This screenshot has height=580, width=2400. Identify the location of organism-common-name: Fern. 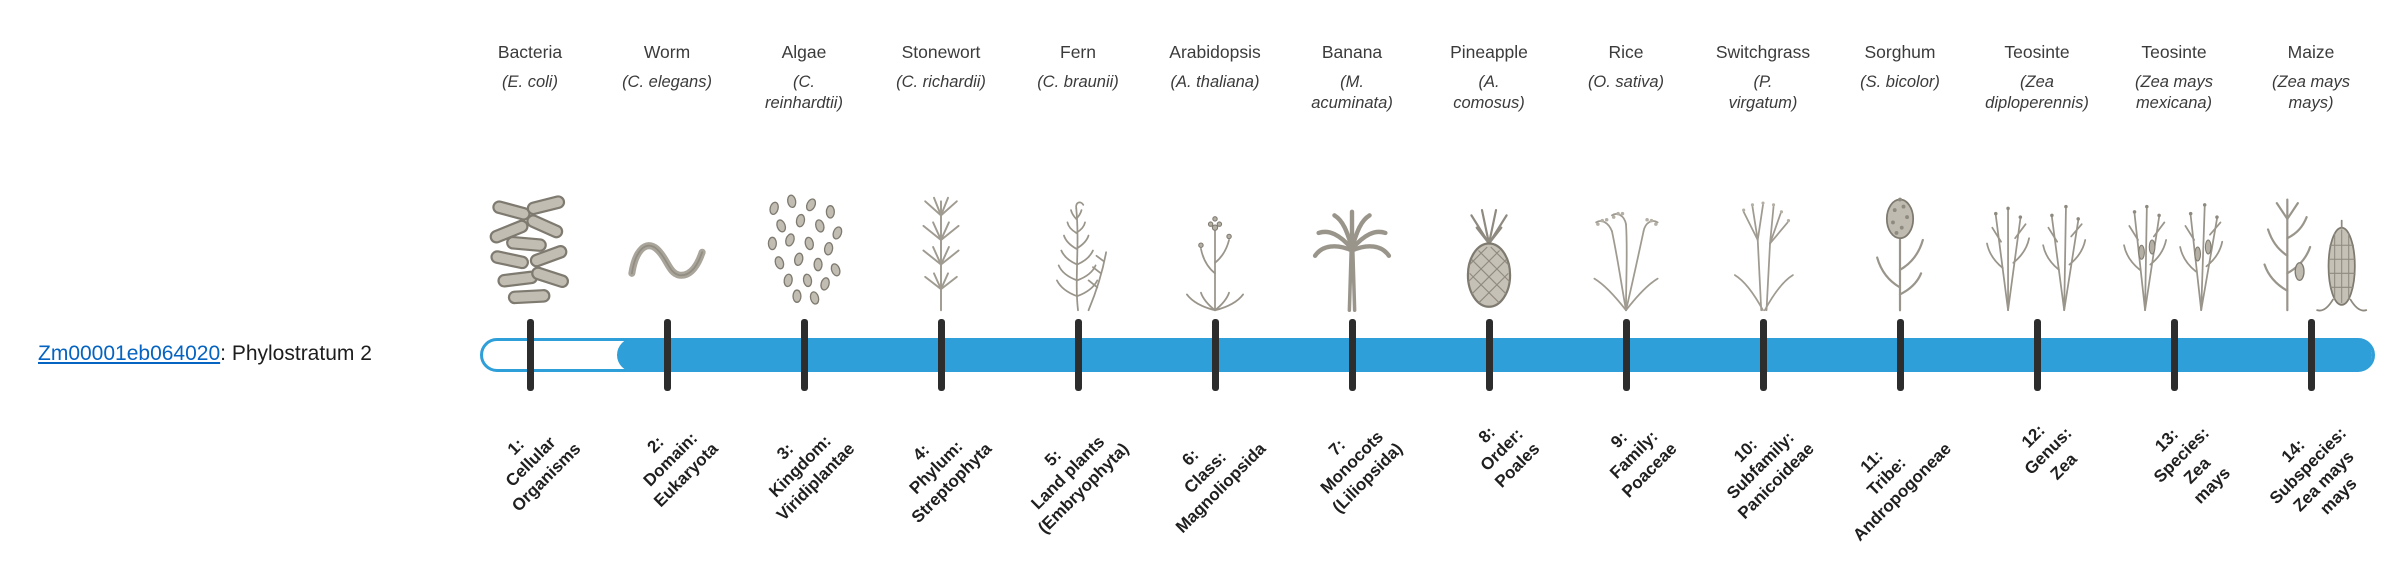
(1078, 52).